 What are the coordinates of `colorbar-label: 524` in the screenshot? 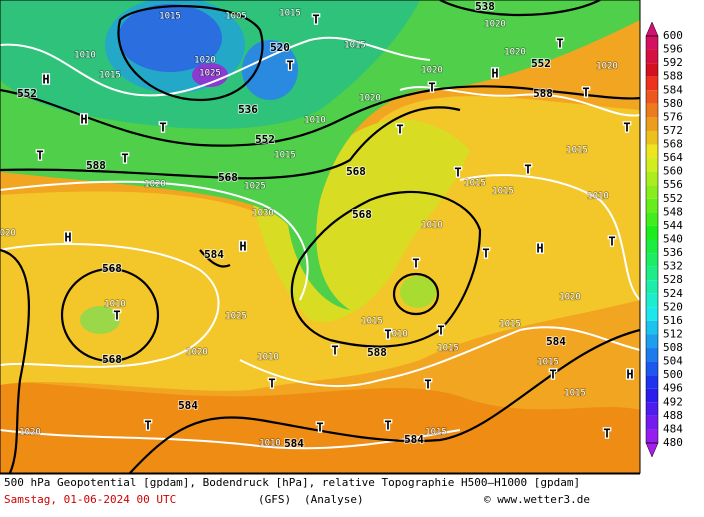 It's located at (673, 293).